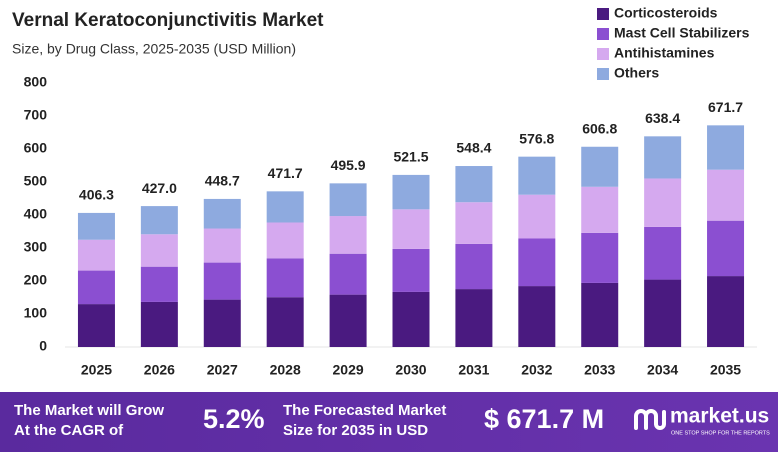  What do you see at coordinates (662, 118) in the screenshot?
I see `total-label: 638.4` at bounding box center [662, 118].